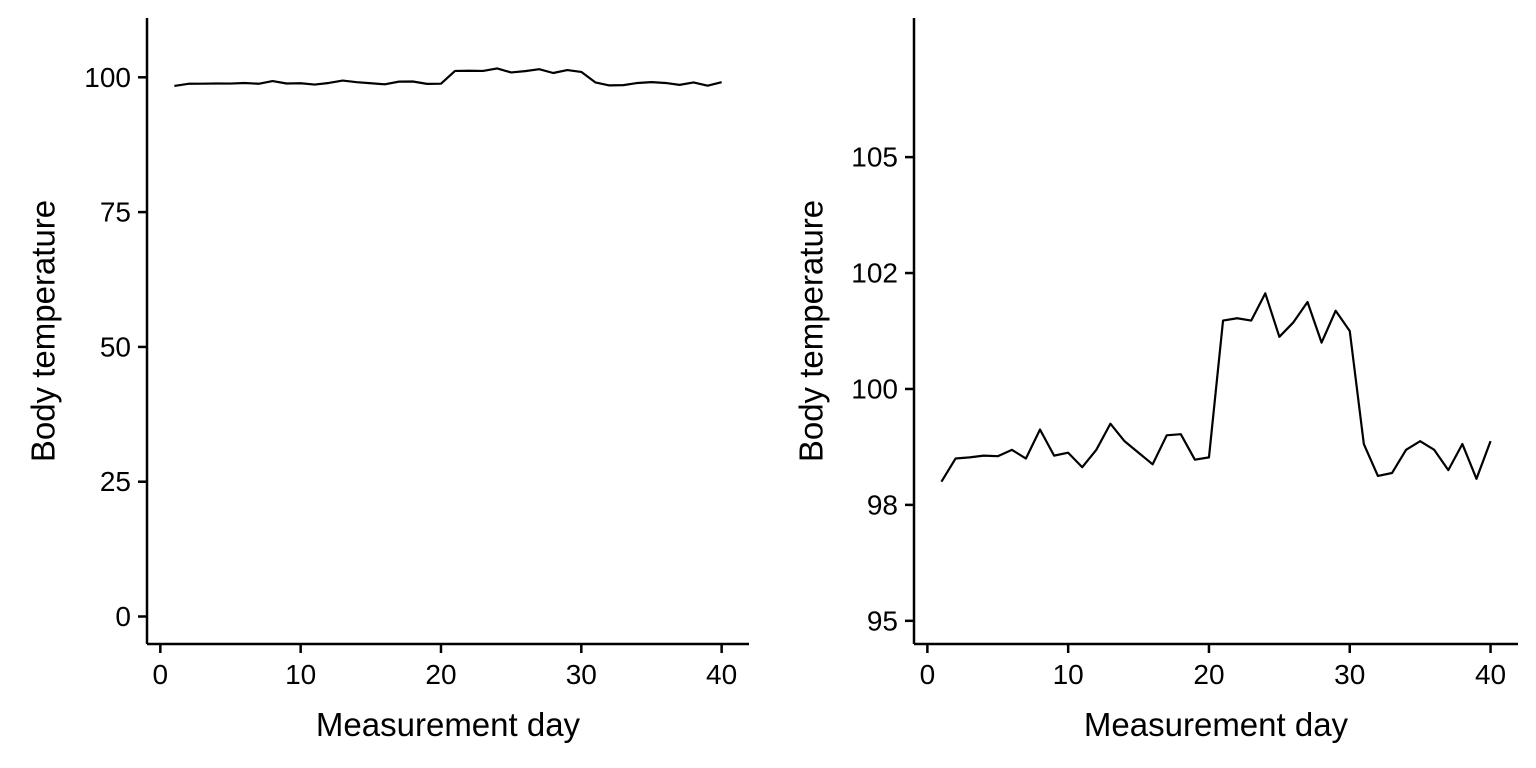 Image resolution: width=1536 pixels, height=768 pixels. What do you see at coordinates (107, 77) in the screenshot?
I see `left-y-tick-label: 100` at bounding box center [107, 77].